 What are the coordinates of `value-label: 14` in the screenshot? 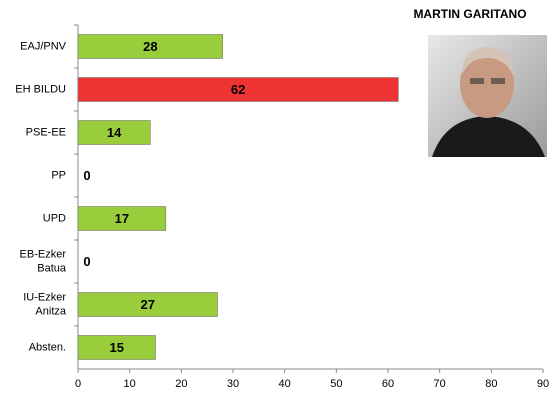 It's located at (114, 132).